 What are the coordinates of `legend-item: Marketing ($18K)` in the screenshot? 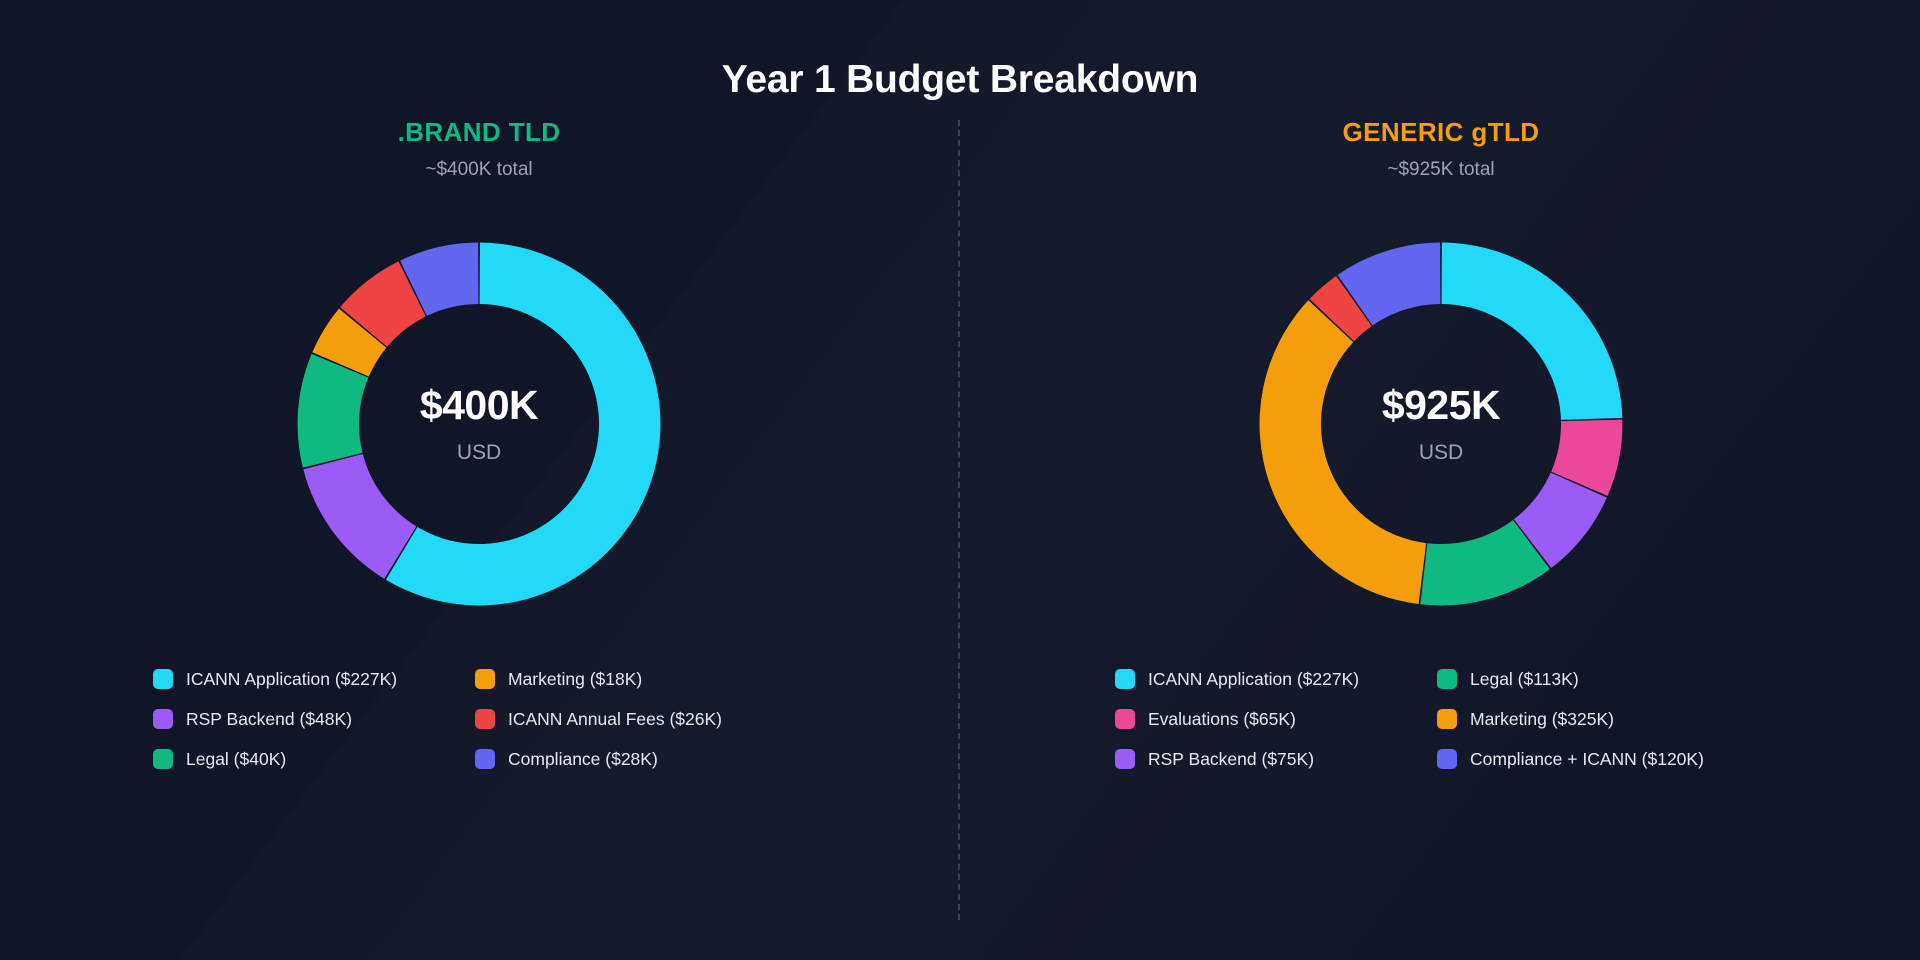 It's located at (640, 679).